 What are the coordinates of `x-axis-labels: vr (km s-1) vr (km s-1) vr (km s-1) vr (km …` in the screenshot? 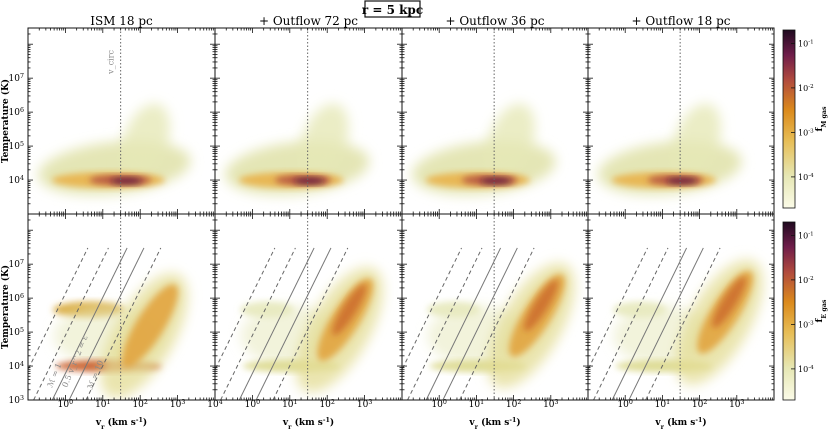 It's located at (401, 424).